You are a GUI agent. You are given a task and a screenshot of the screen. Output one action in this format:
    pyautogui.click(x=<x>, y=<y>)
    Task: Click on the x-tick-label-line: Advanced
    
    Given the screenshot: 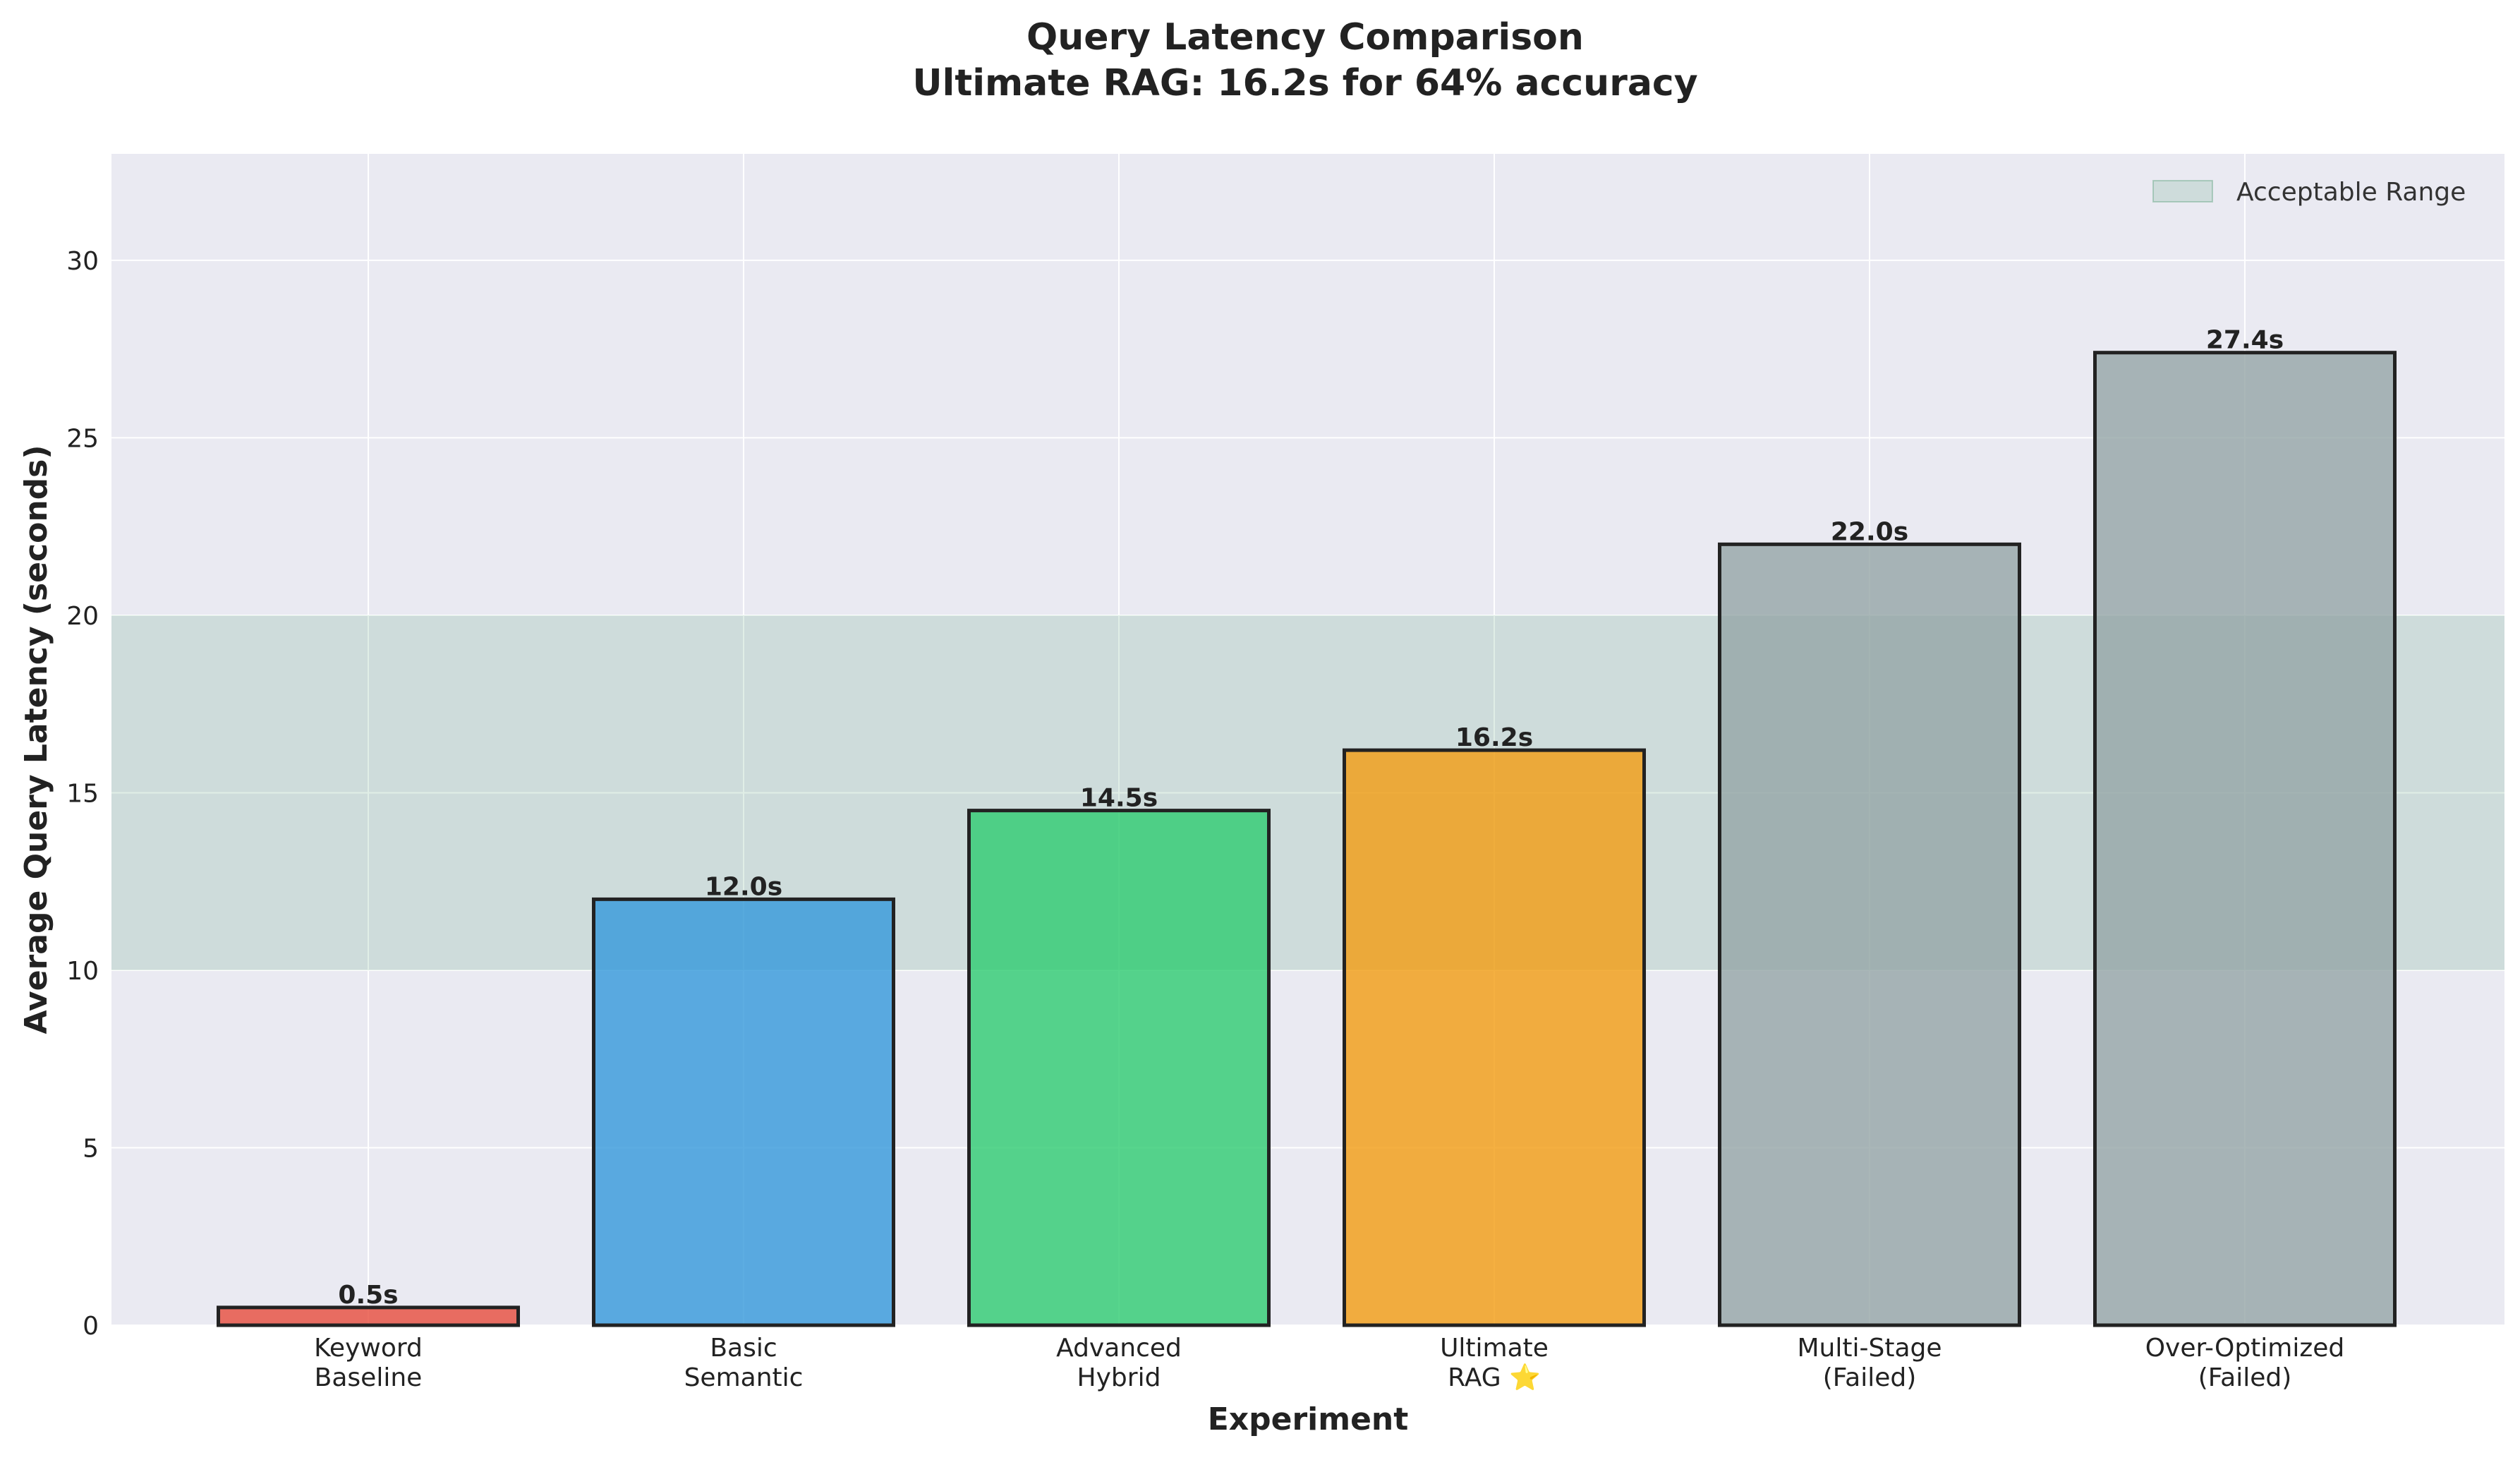 What is the action you would take?
    pyautogui.click(x=1119, y=1349)
    